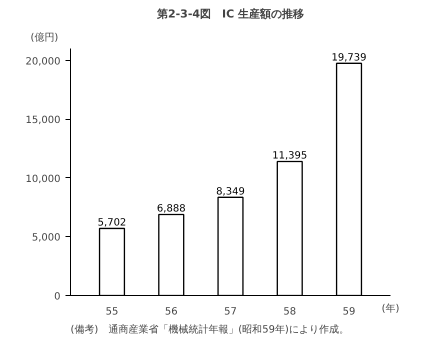 This screenshot has height=346, width=434. Describe the element at coordinates (46, 238) in the screenshot. I see `y-tick-label: 5,000` at that location.